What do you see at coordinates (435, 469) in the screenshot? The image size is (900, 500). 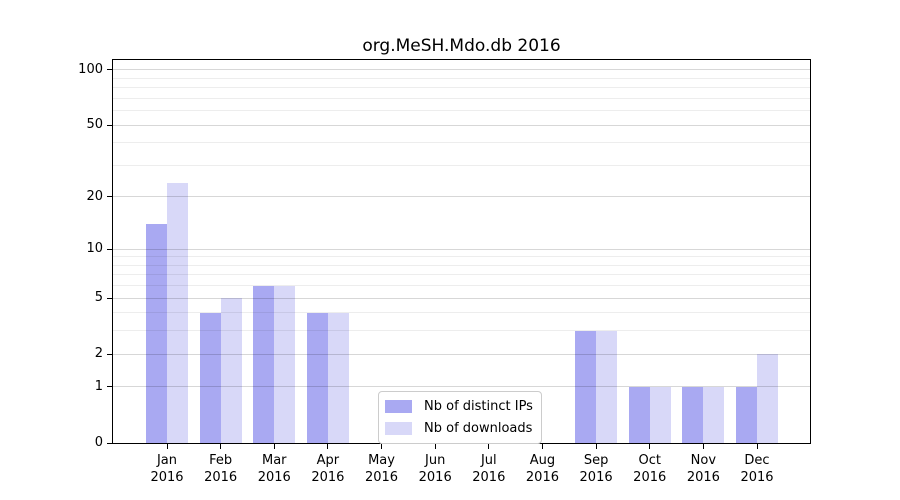 I see `x-label-jun: Jun 2016` at bounding box center [435, 469].